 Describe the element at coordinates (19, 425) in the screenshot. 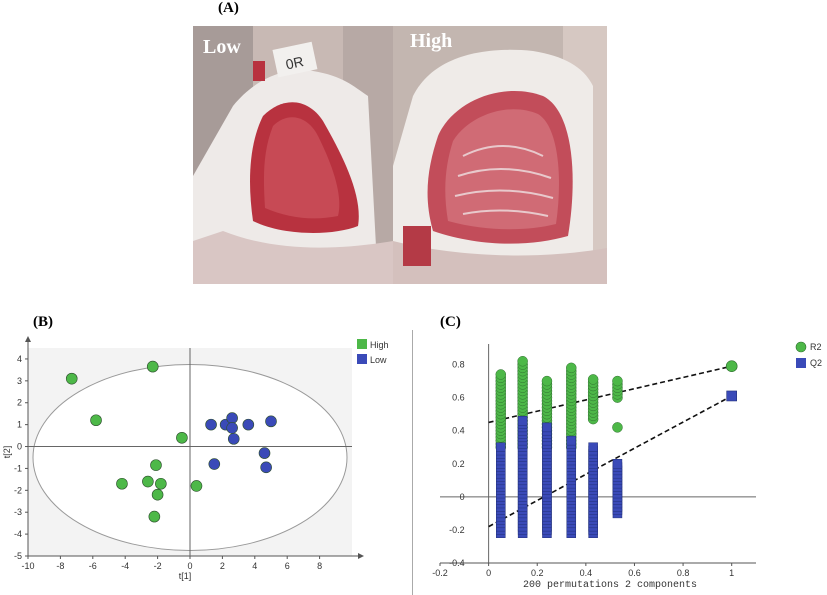

I see `y-tick-label: 1` at that location.